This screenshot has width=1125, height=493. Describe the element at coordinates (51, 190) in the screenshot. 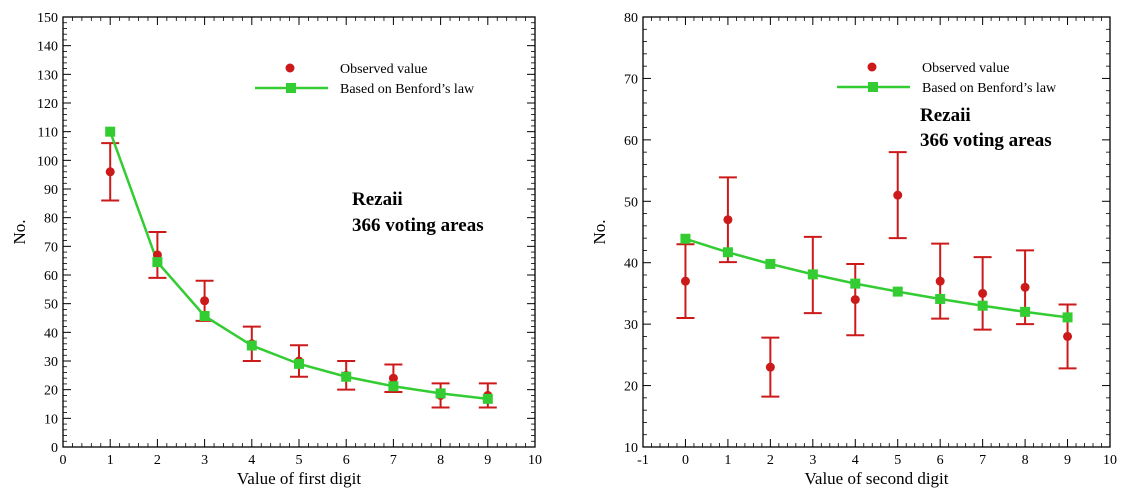

I see `y-tick-label: 90` at that location.